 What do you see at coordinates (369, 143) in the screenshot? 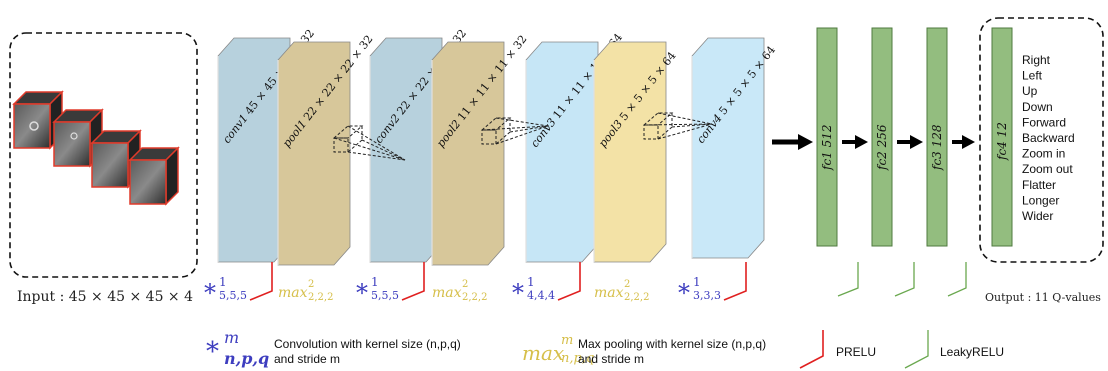
I see `pyramid-pool1` at bounding box center [369, 143].